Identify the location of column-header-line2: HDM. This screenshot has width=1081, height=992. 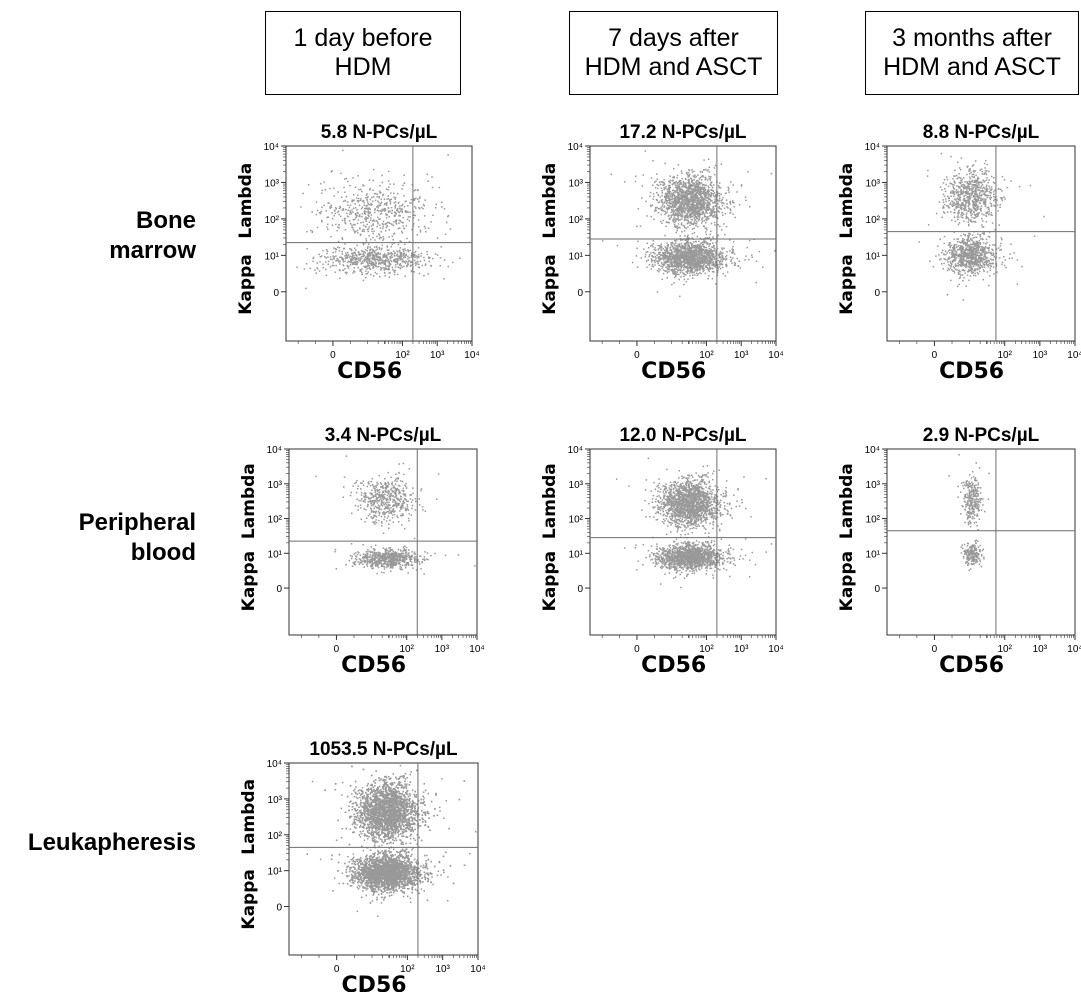
(363, 67).